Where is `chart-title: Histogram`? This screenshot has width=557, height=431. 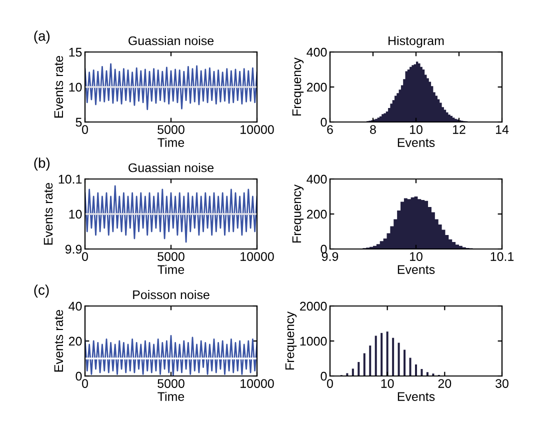
chart-title: Histogram is located at coordinates (416, 42).